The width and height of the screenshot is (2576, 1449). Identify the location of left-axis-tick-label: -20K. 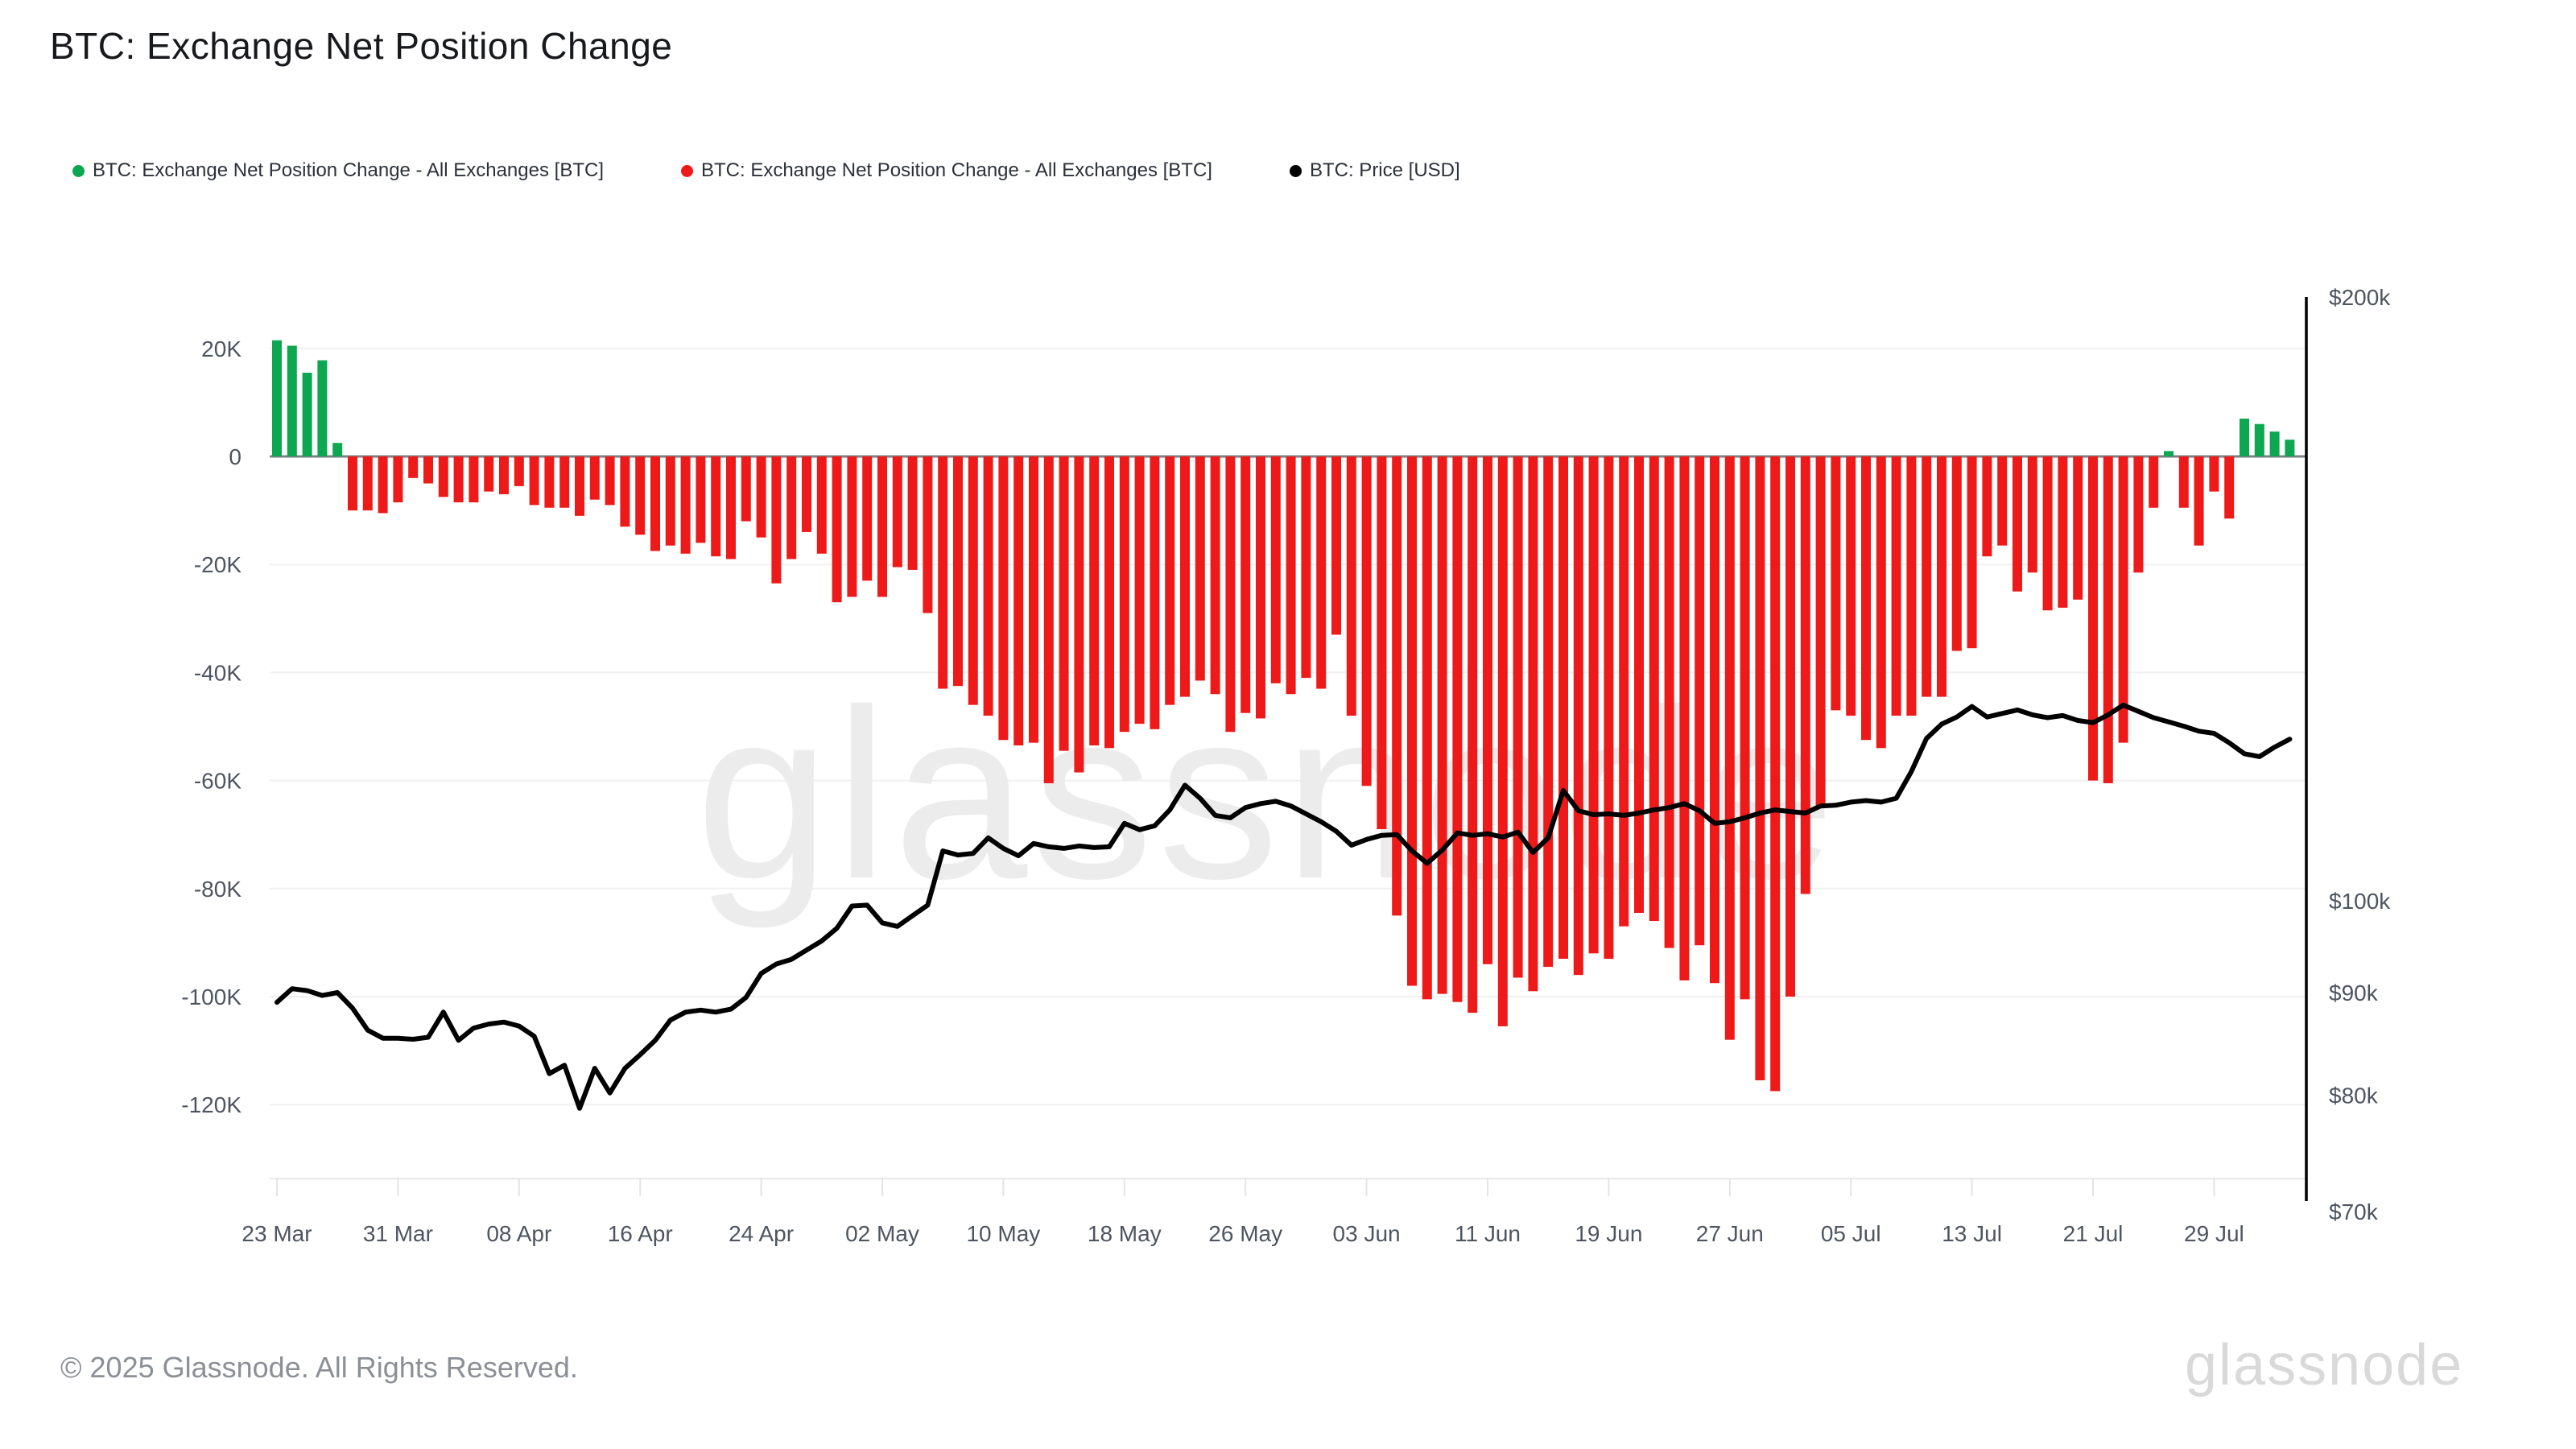
(218, 564).